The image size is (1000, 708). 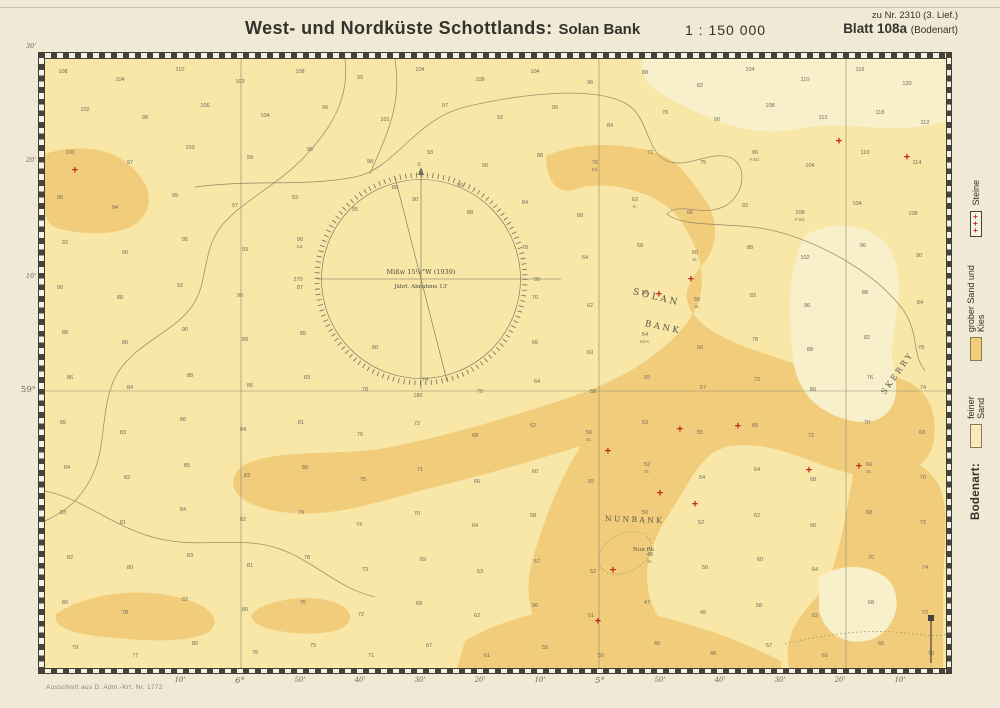 I want to click on fine-sand-region-bottom-right, so click(x=858, y=604).